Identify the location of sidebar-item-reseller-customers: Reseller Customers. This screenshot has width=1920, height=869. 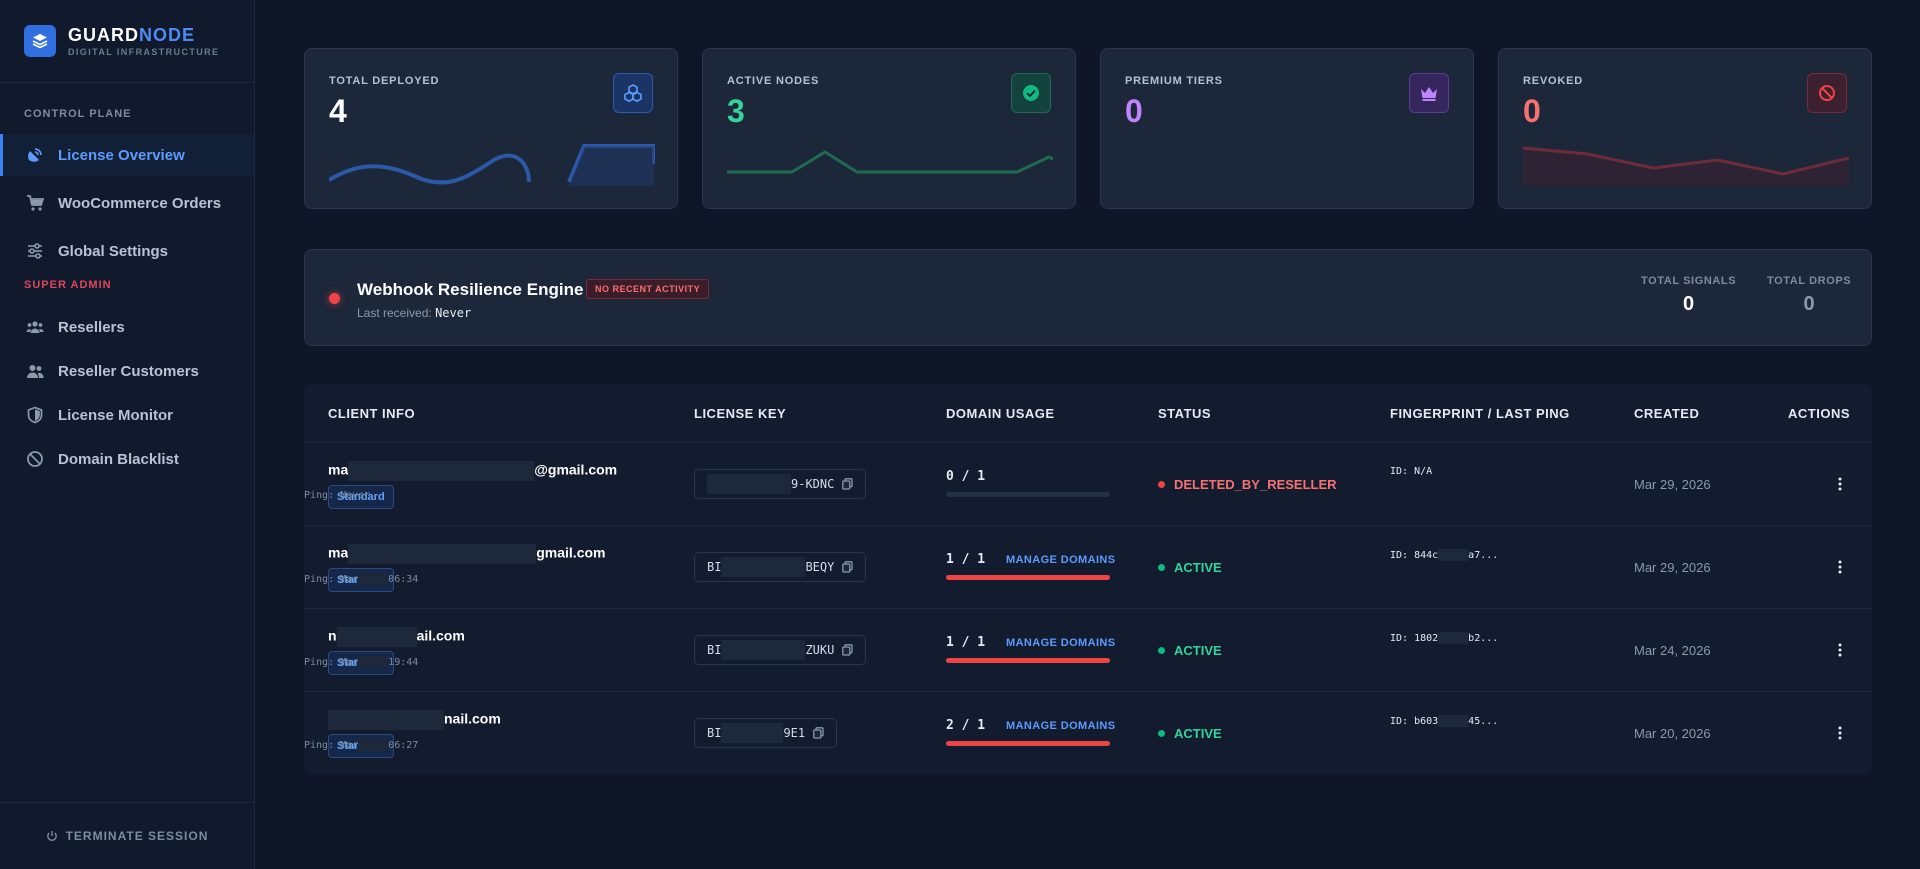
(127, 371).